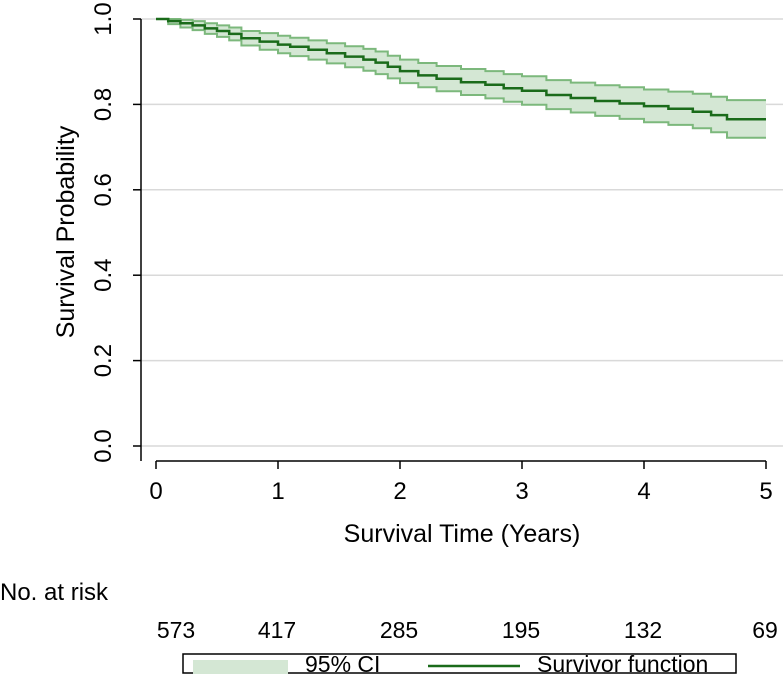 This screenshot has height=674, width=783. I want to click on x-tick-label-0: 0, so click(155, 491).